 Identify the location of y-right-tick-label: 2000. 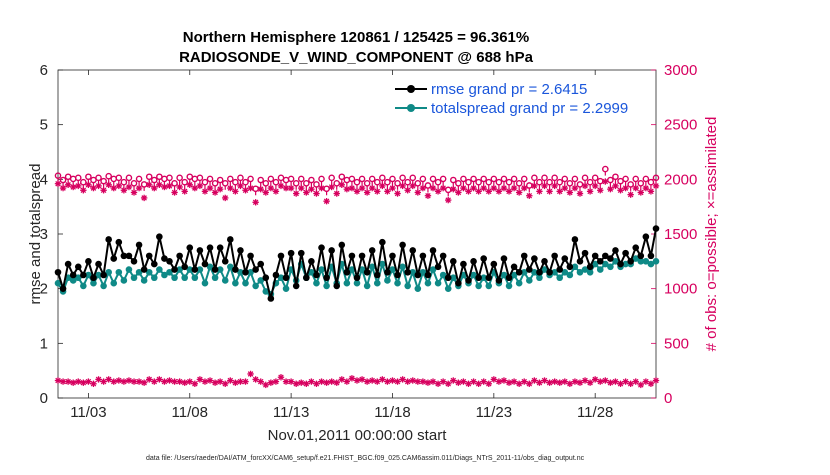
(680, 179).